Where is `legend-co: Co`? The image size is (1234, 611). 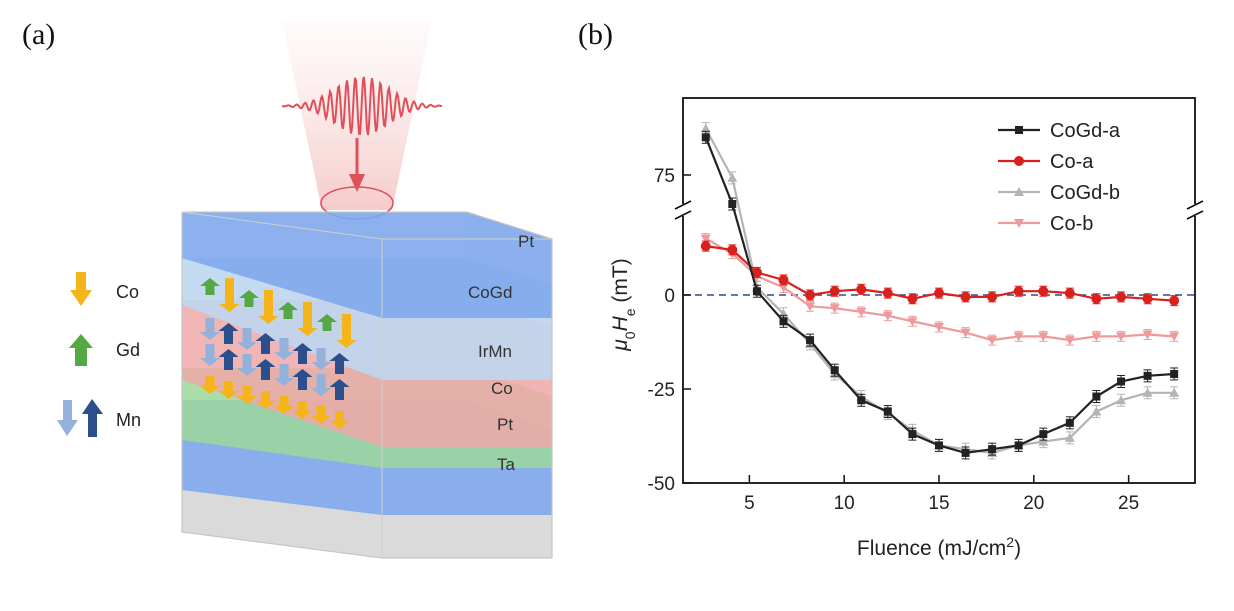 legend-co: Co is located at coordinates (104, 289).